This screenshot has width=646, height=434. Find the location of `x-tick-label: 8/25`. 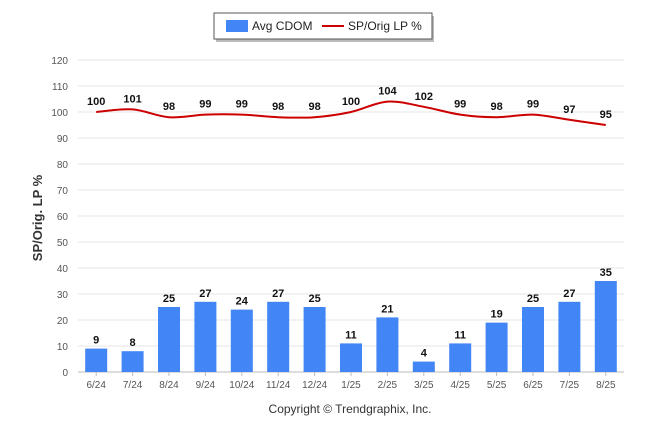

x-tick-label: 8/25 is located at coordinates (606, 385).